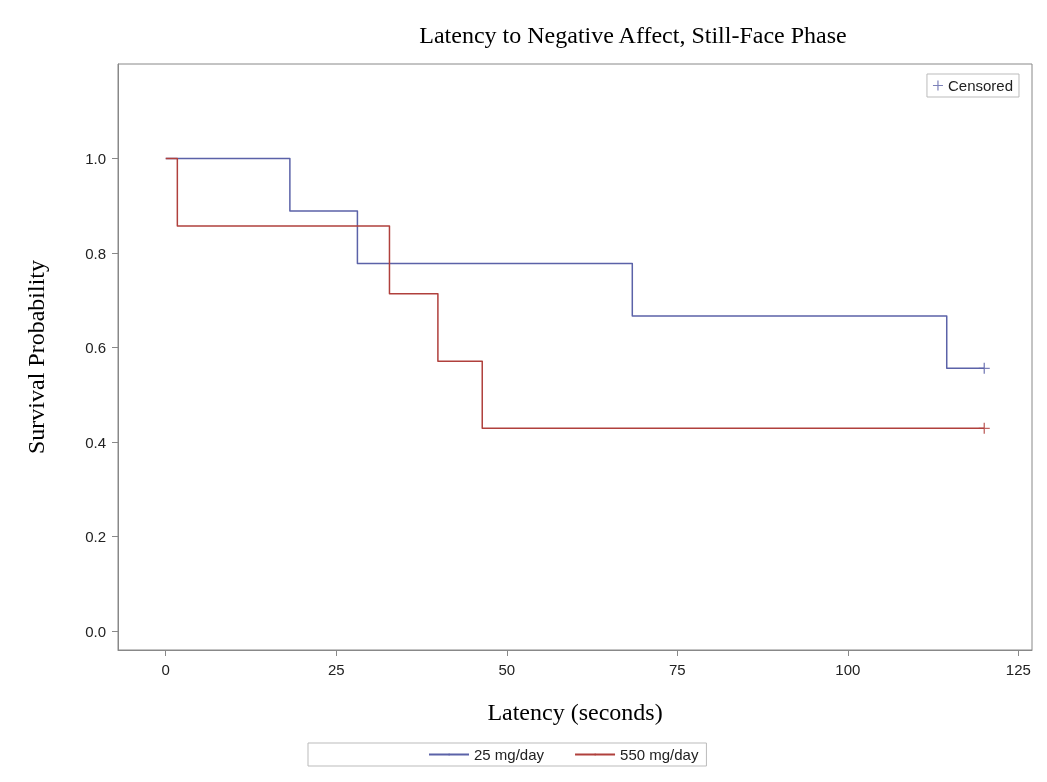 The height and width of the screenshot is (782, 1047). I want to click on x-tick-label: 0, so click(165, 669).